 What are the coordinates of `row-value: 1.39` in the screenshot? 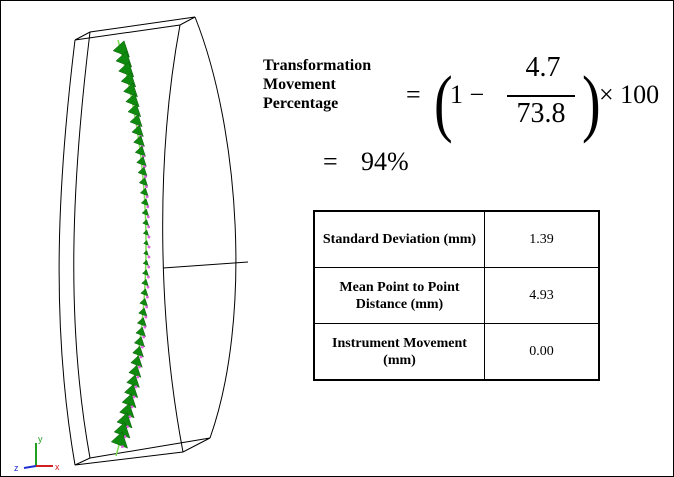 It's located at (542, 239).